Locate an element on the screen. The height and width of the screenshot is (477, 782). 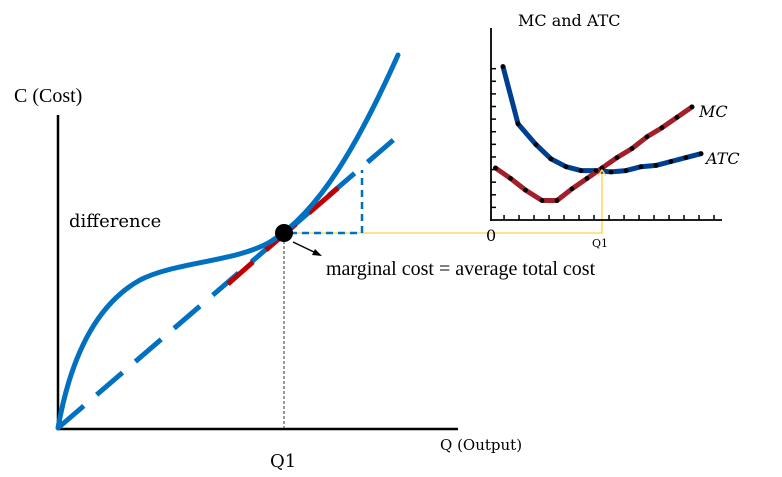
slope-triangle is located at coordinates (327, 202).